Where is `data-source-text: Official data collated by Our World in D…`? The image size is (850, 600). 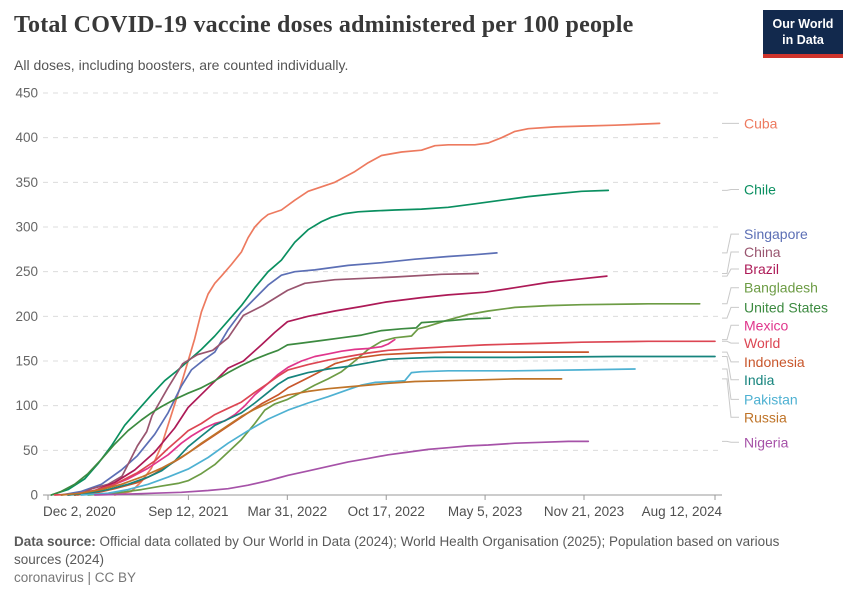 data-source-text: Official data collated by Our World in D… is located at coordinates (397, 551).